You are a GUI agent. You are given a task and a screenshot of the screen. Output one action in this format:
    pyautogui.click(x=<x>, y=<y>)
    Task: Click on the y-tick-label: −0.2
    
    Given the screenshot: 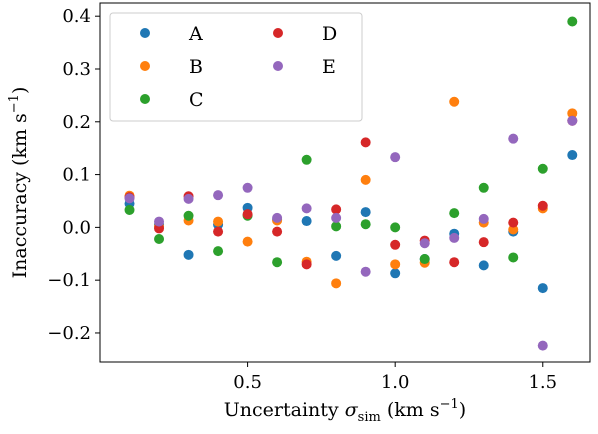 What is the action you would take?
    pyautogui.click(x=69, y=333)
    